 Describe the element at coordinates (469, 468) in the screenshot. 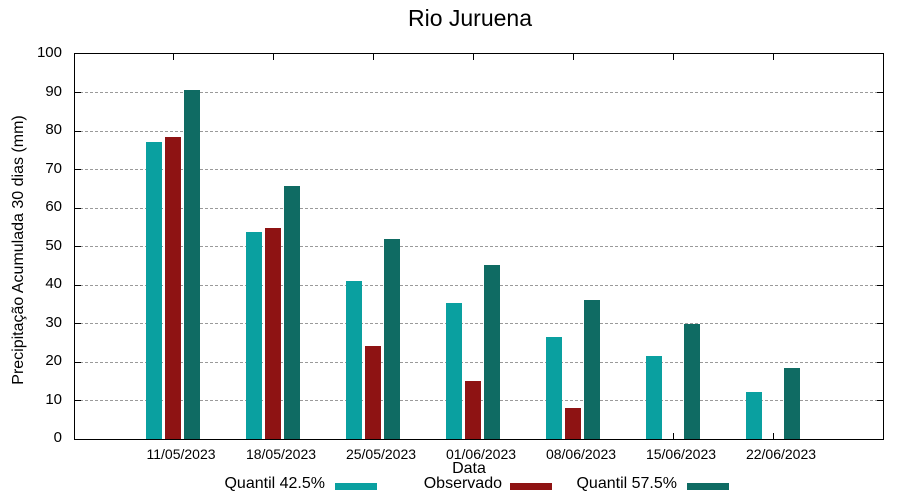

I see `x-axis-label: Data` at that location.